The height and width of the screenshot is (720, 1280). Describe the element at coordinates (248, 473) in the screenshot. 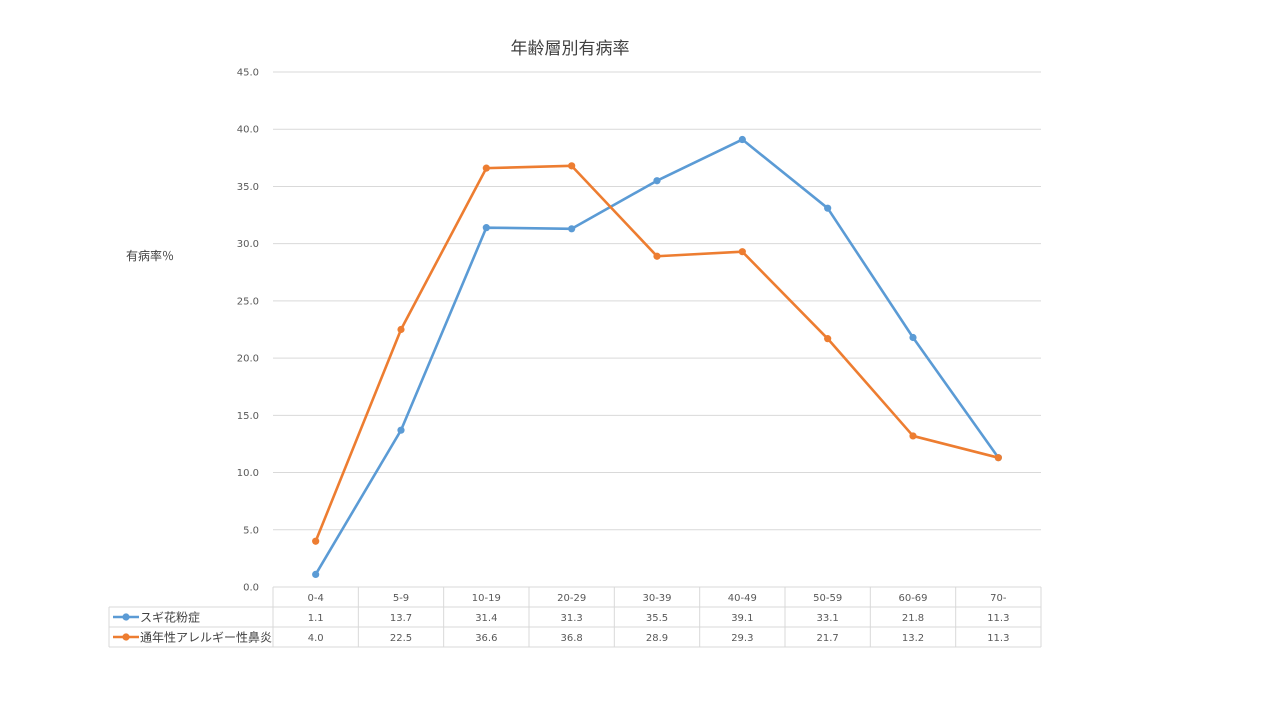

I see `y-tick-label: 10.0` at that location.